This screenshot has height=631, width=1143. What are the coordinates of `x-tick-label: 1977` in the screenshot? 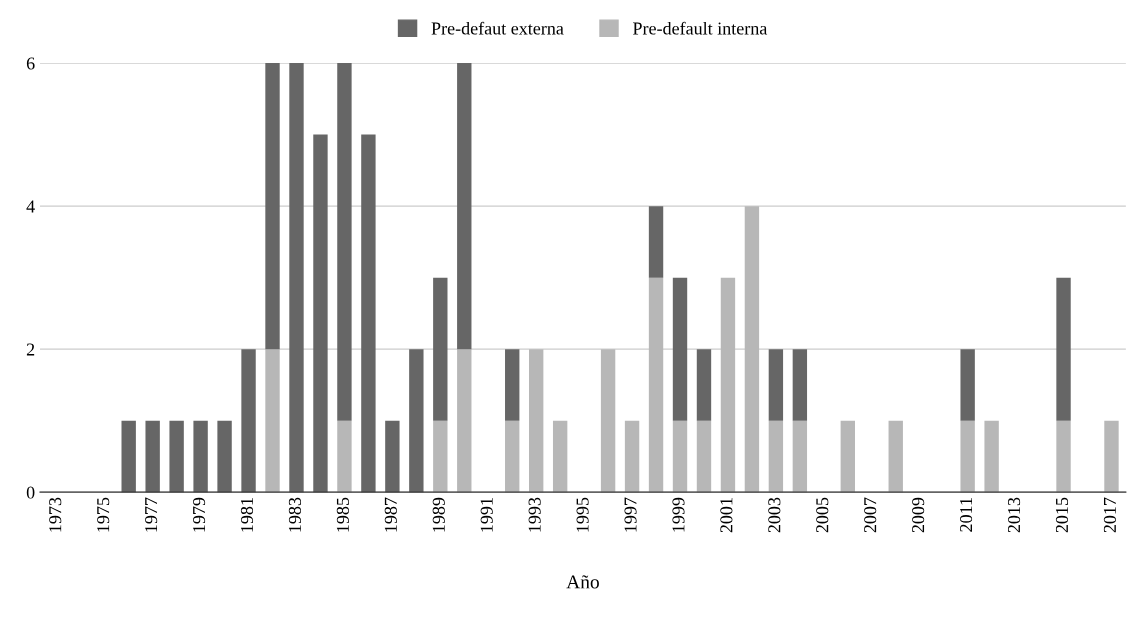 It's located at (151, 514).